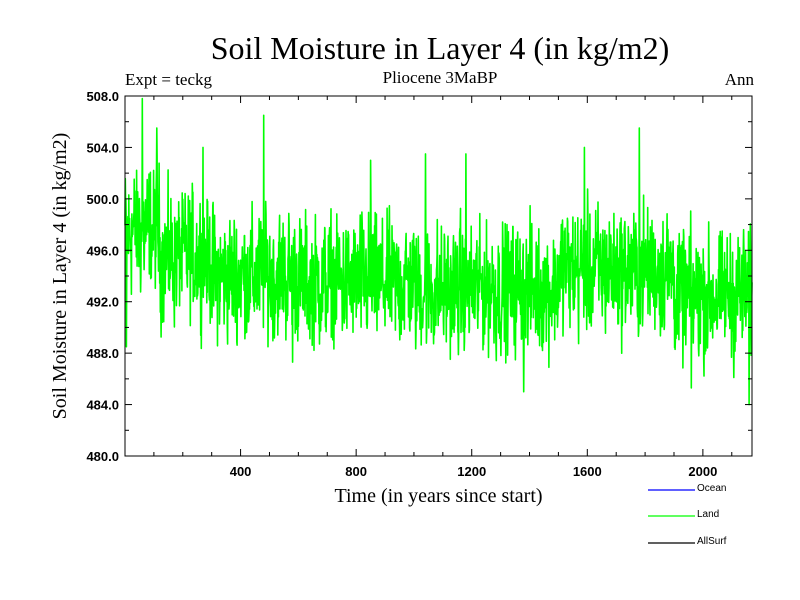 This screenshot has height=600, width=800. What do you see at coordinates (671, 516) in the screenshot?
I see `legend` at bounding box center [671, 516].